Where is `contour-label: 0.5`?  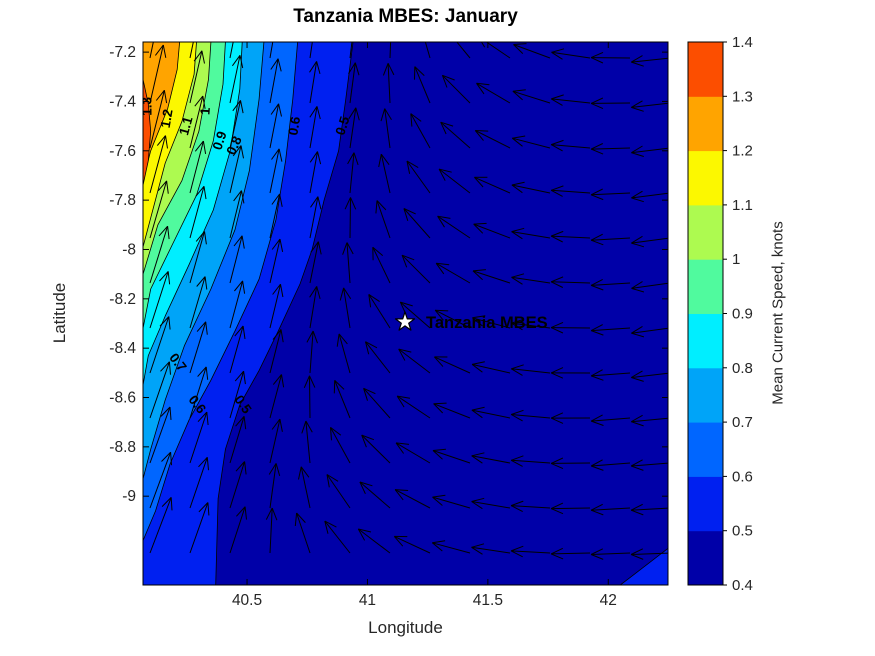
contour-label: 0.5 is located at coordinates (342, 125).